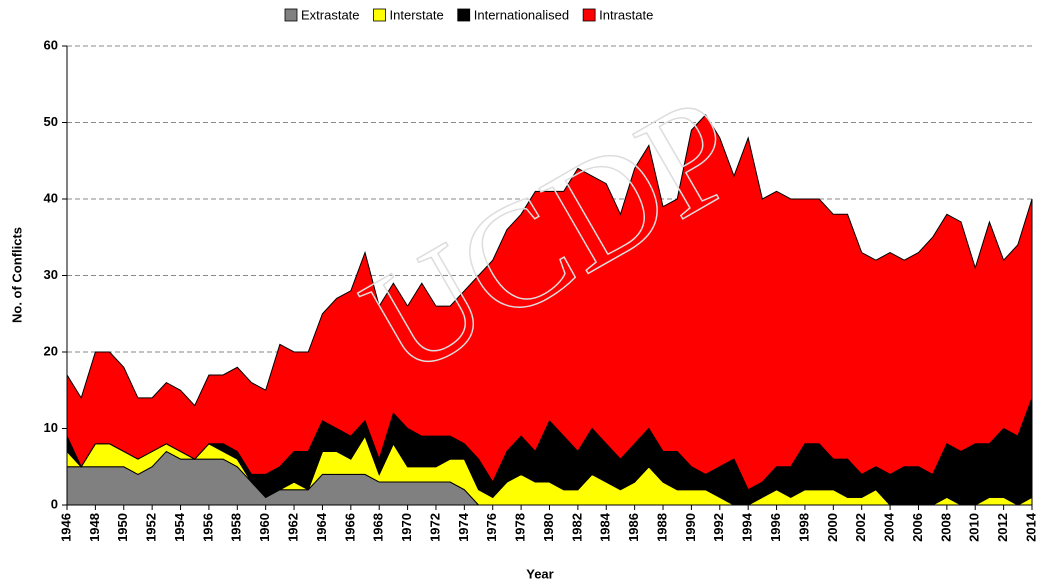  Describe the element at coordinates (1030, 527) in the screenshot. I see `x-tick-label: 2014` at that location.